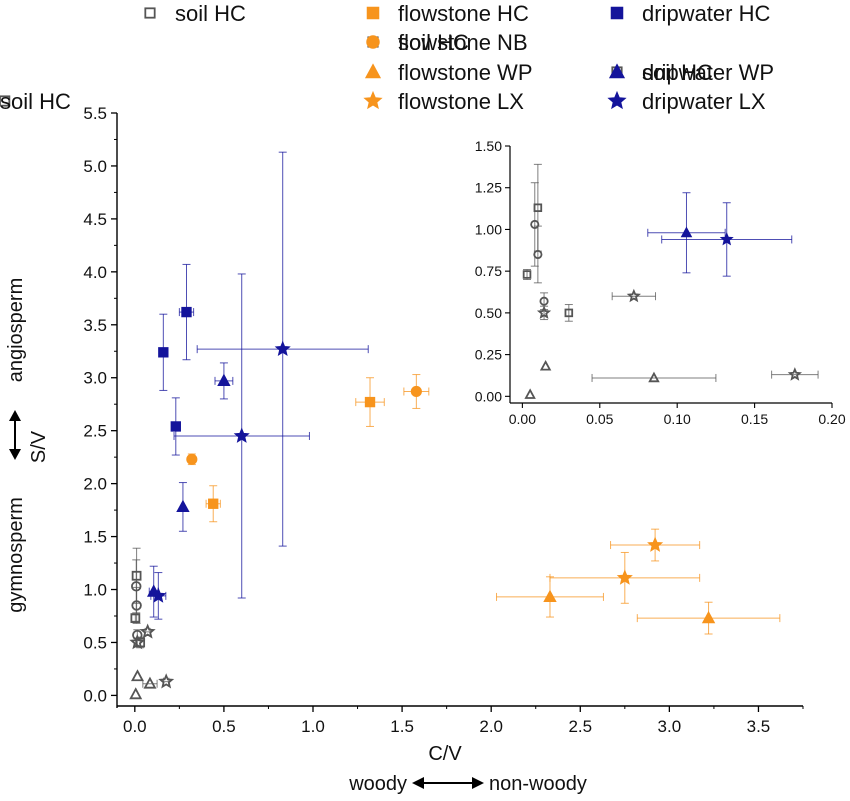 The image size is (850, 801). What do you see at coordinates (95, 113) in the screenshot?
I see `y-tick-label: 5.5` at bounding box center [95, 113].